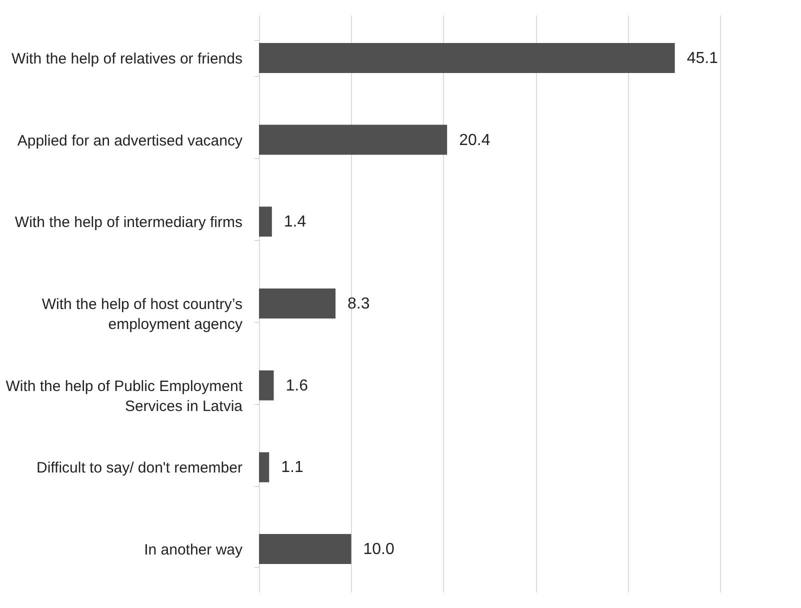  What do you see at coordinates (128, 223) in the screenshot?
I see `y-tick-label: With the help of intermediary firms` at bounding box center [128, 223].